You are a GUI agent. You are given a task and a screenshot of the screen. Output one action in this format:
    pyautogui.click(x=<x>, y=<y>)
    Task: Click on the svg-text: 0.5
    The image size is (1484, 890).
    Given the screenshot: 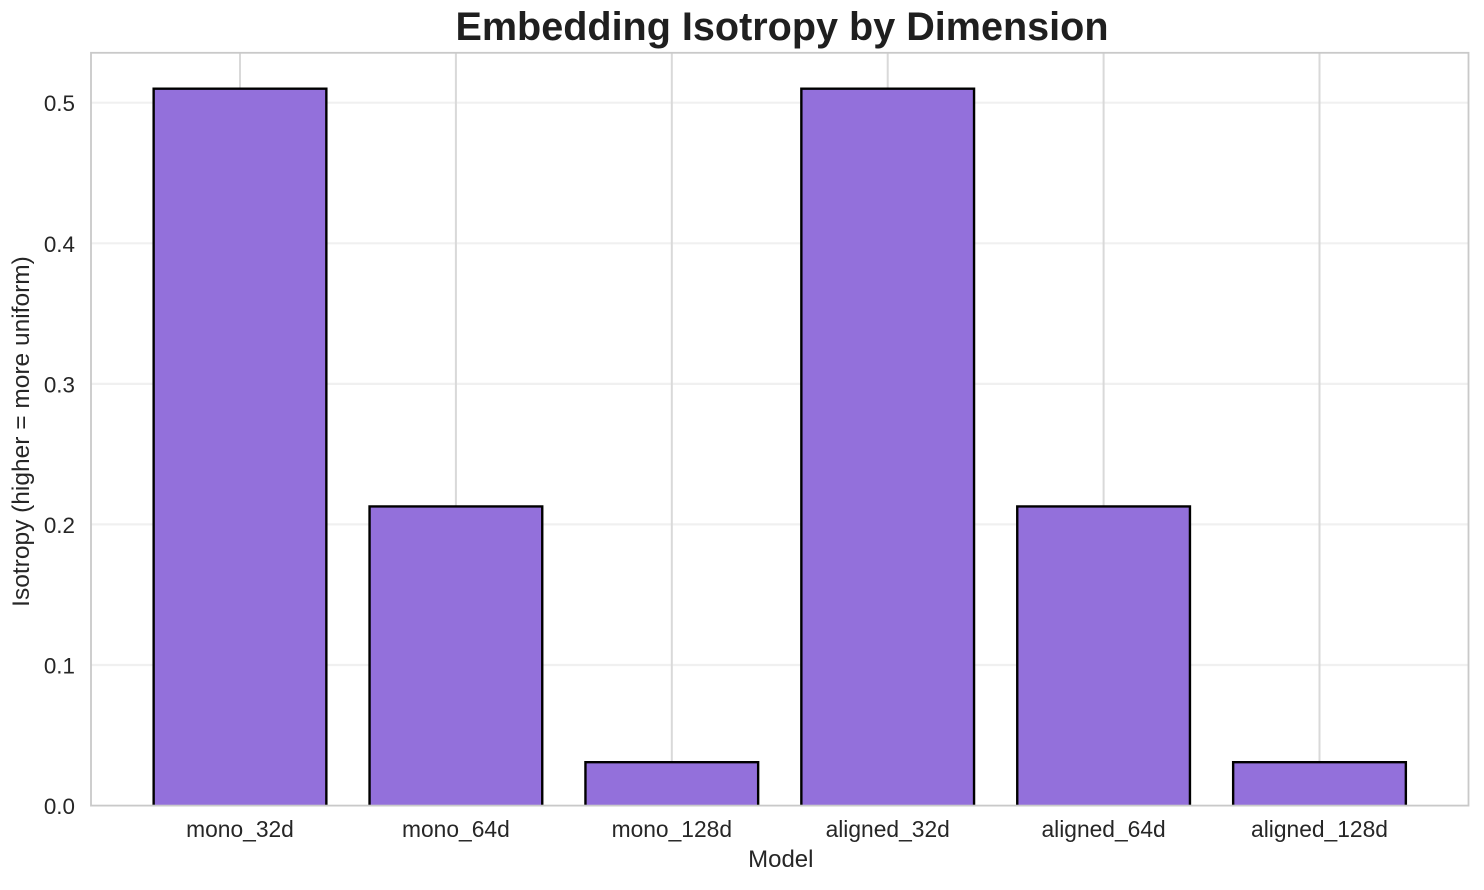 What is the action you would take?
    pyautogui.click(x=59, y=103)
    